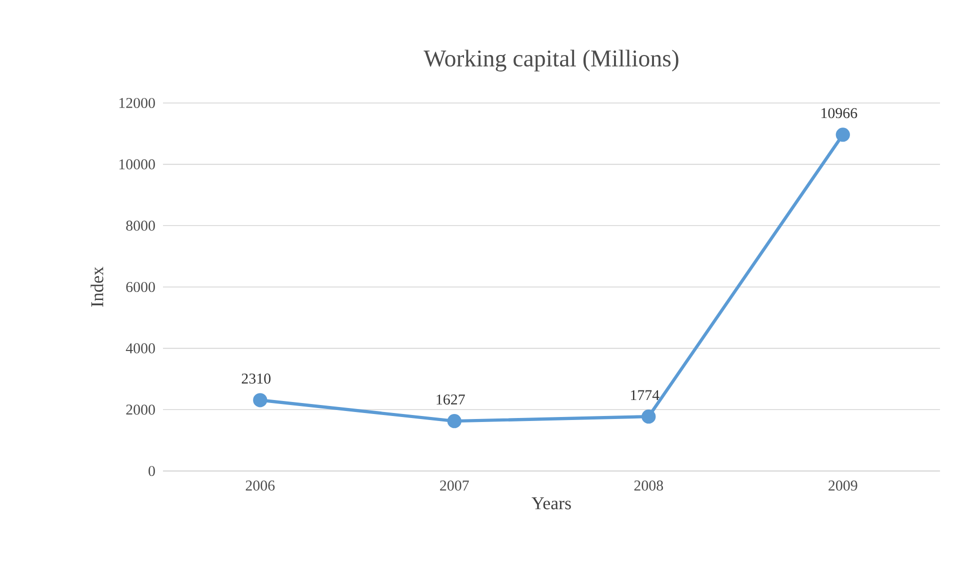  What do you see at coordinates (649, 485) in the screenshot?
I see `x-tick-label: 2008` at bounding box center [649, 485].